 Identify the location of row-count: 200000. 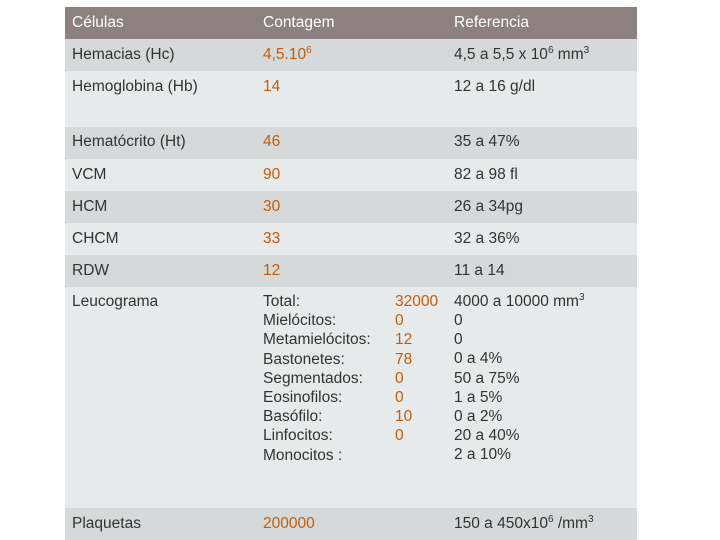
(289, 523).